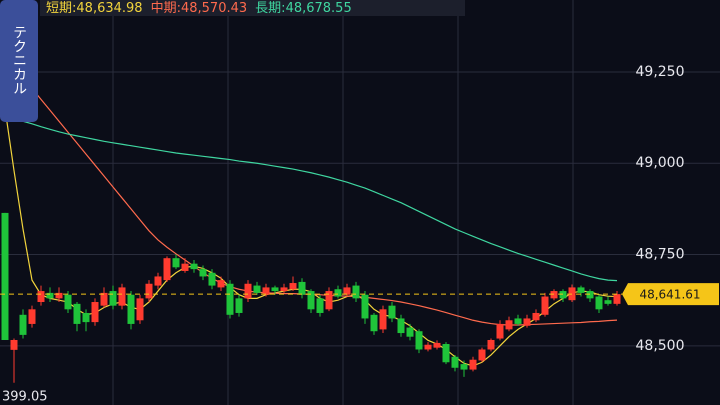 This screenshot has height=405, width=720. I want to click on y-tick-label: 48,500, so click(660, 346).